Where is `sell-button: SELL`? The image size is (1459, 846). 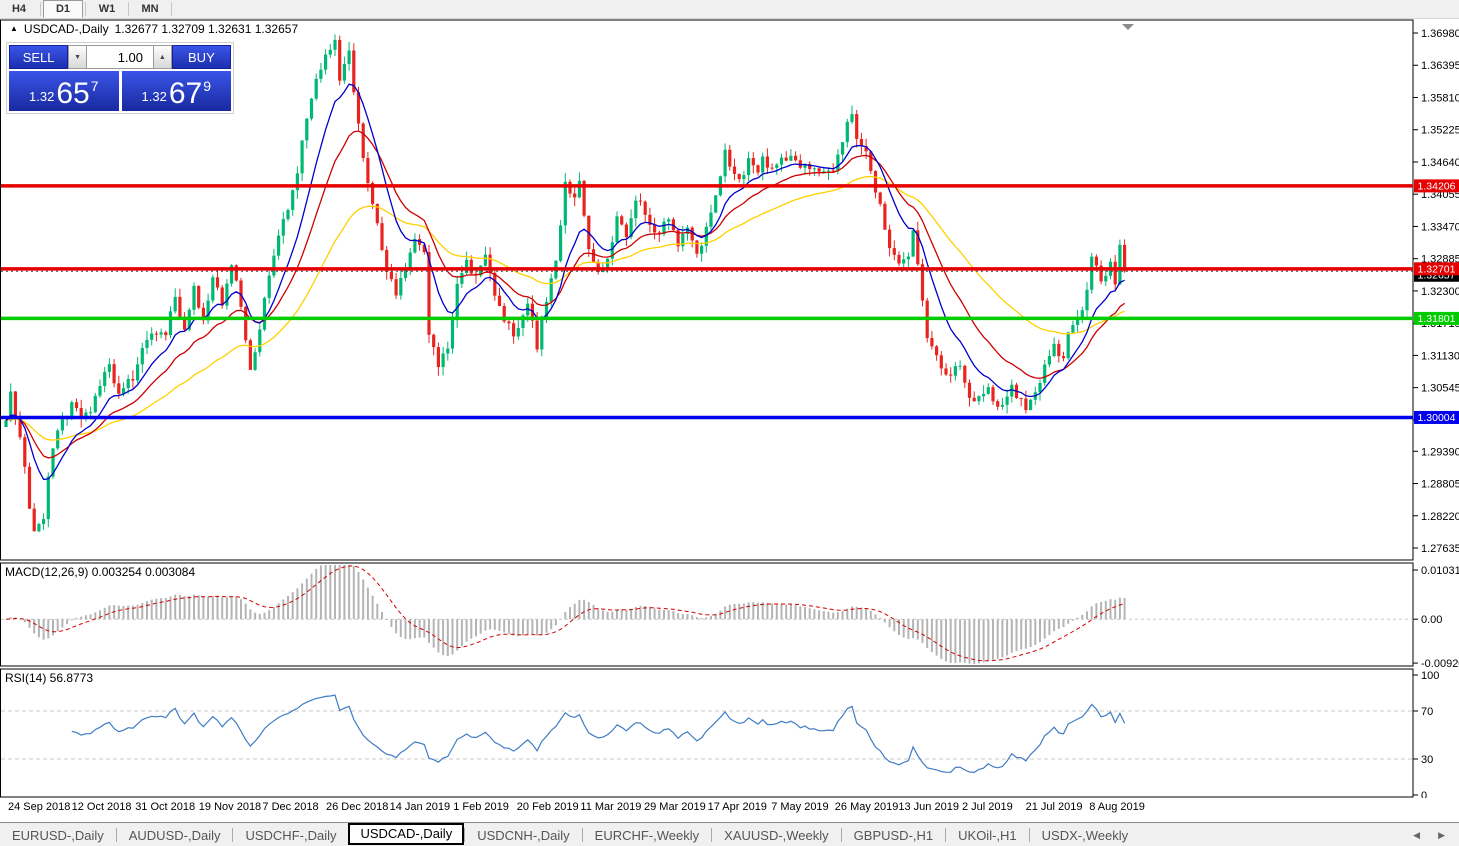
sell-button: SELL is located at coordinates (39, 57).